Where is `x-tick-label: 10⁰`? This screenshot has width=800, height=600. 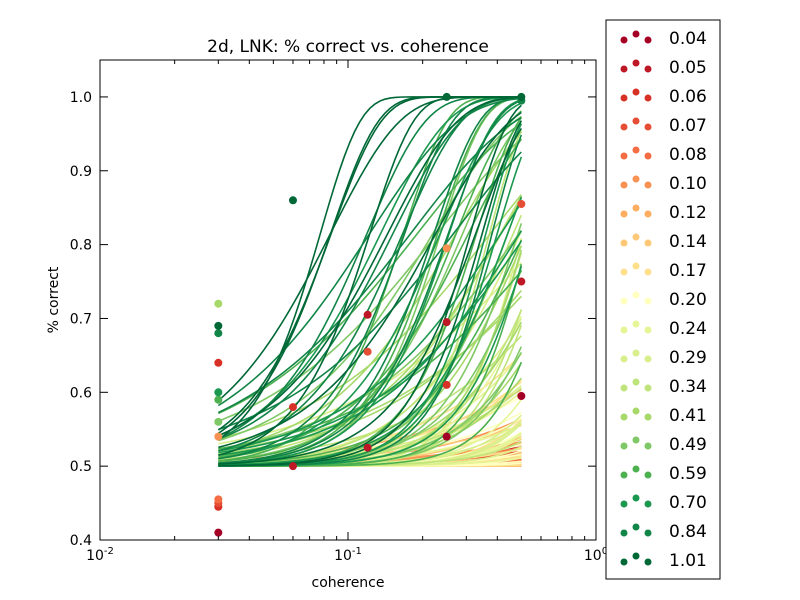 x-tick-label: 10⁰ is located at coordinates (596, 555).